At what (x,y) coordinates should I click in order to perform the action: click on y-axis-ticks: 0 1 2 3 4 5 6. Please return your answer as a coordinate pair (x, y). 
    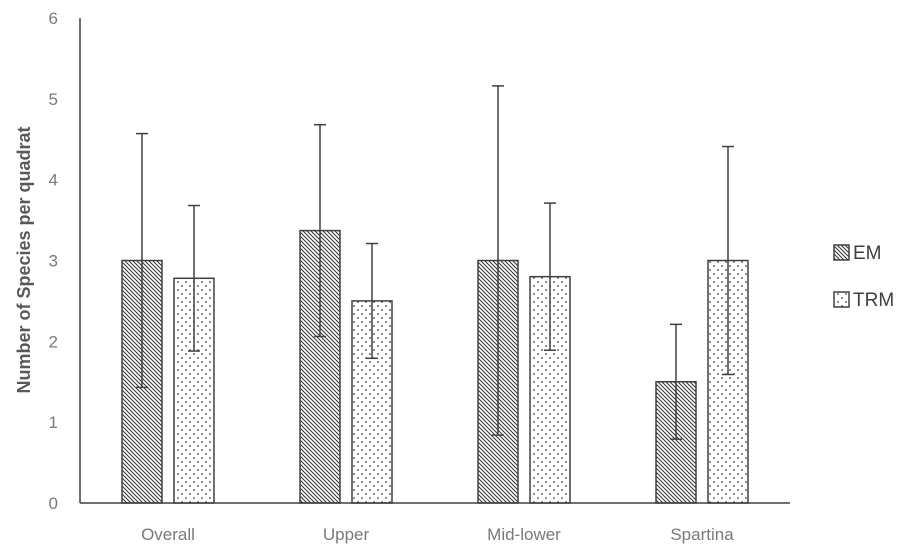
    Looking at the image, I should click on (53, 261).